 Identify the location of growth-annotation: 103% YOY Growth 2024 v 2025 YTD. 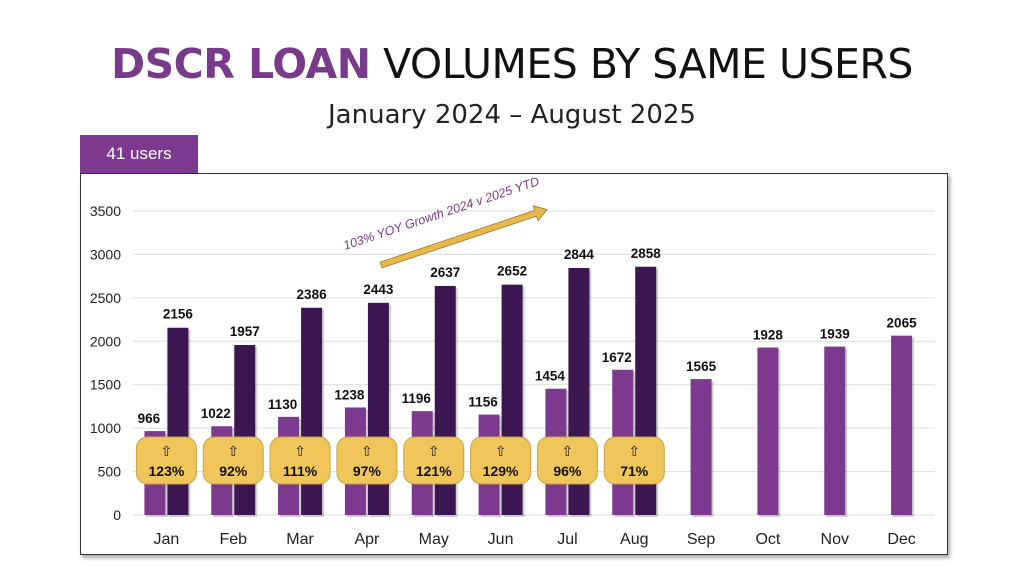
(442, 213).